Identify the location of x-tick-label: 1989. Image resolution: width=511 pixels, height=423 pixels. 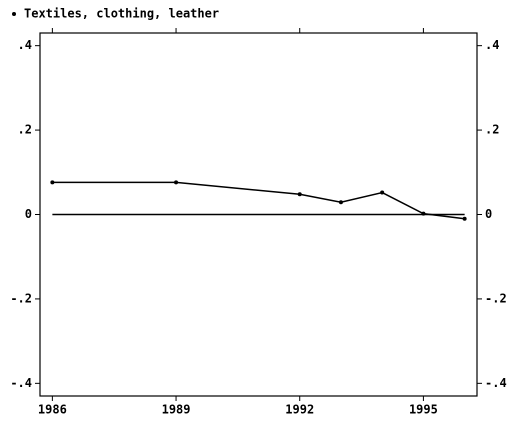
(176, 410).